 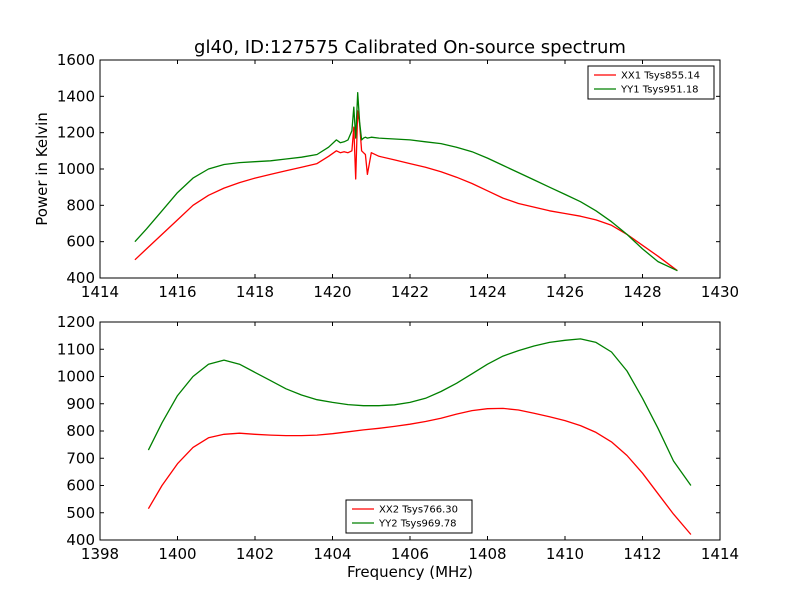 What do you see at coordinates (565, 292) in the screenshot?
I see `x-tick-label: 1426` at bounding box center [565, 292].